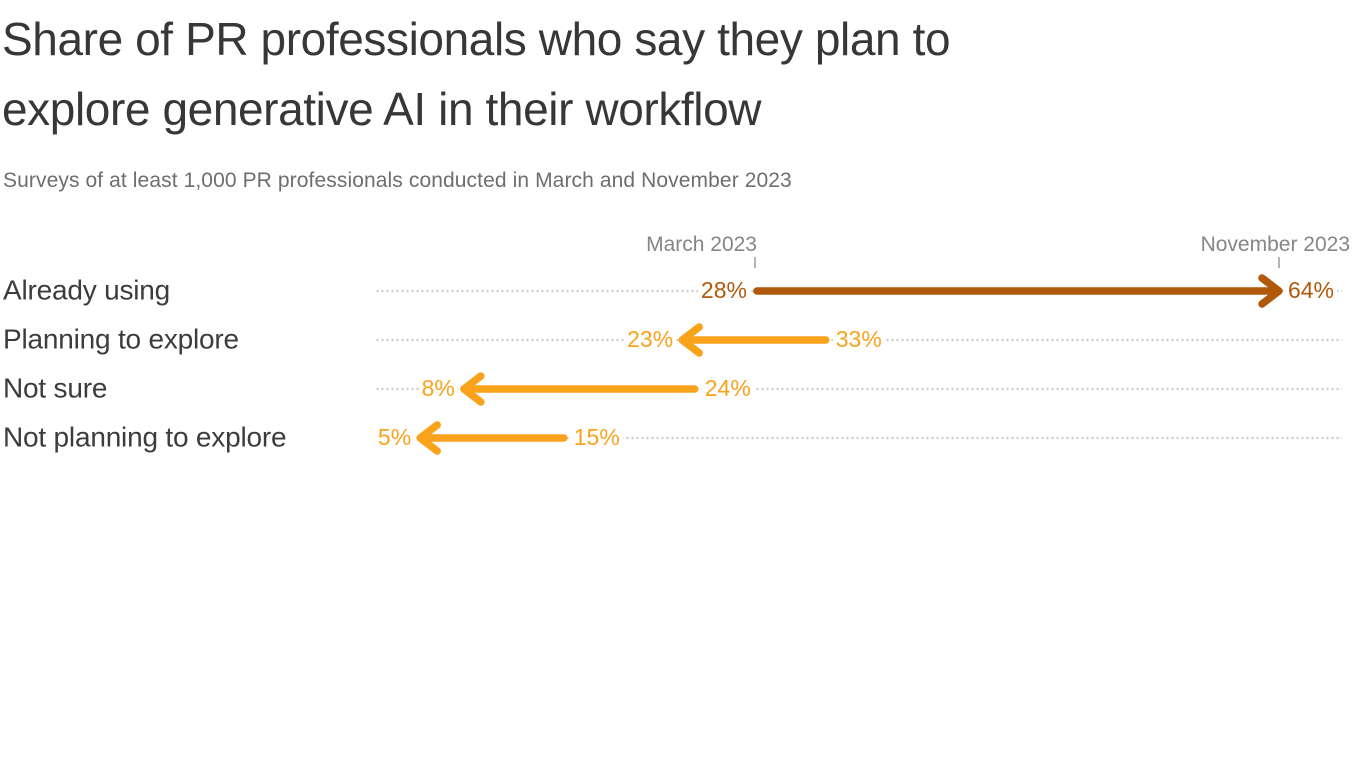  I want to click on november-value-label: 23%, so click(650, 339).